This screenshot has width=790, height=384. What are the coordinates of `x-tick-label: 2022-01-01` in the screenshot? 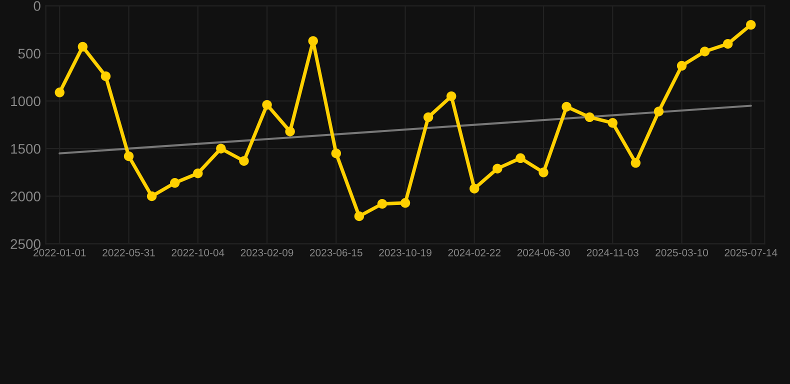 It's located at (60, 252).